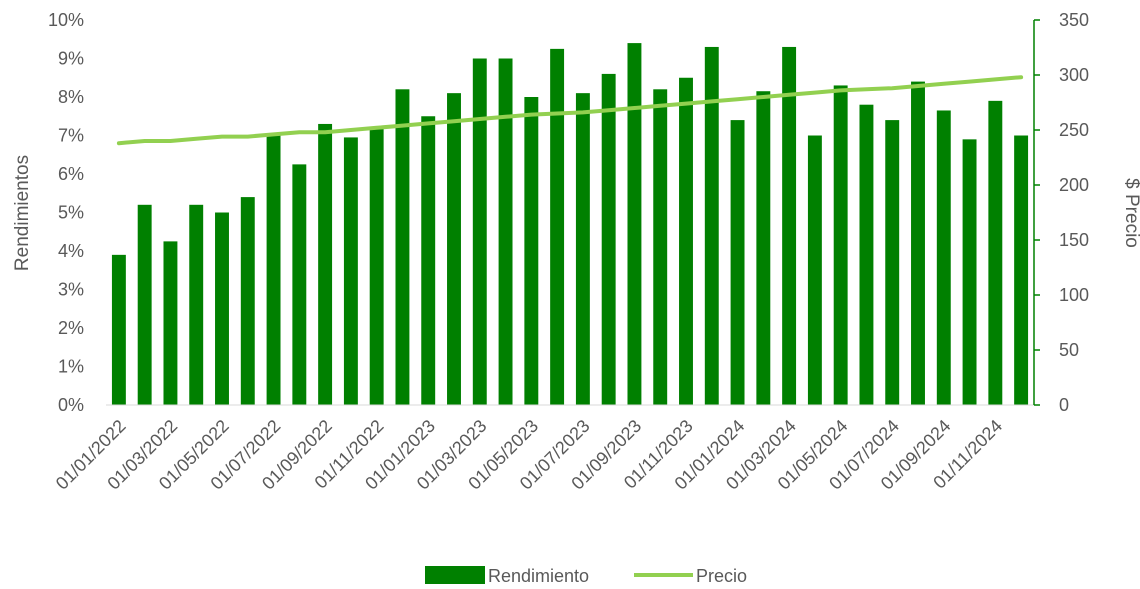 This screenshot has height=589, width=1140. Describe the element at coordinates (325, 264) in the screenshot. I see `bar-01/09/2022` at that location.